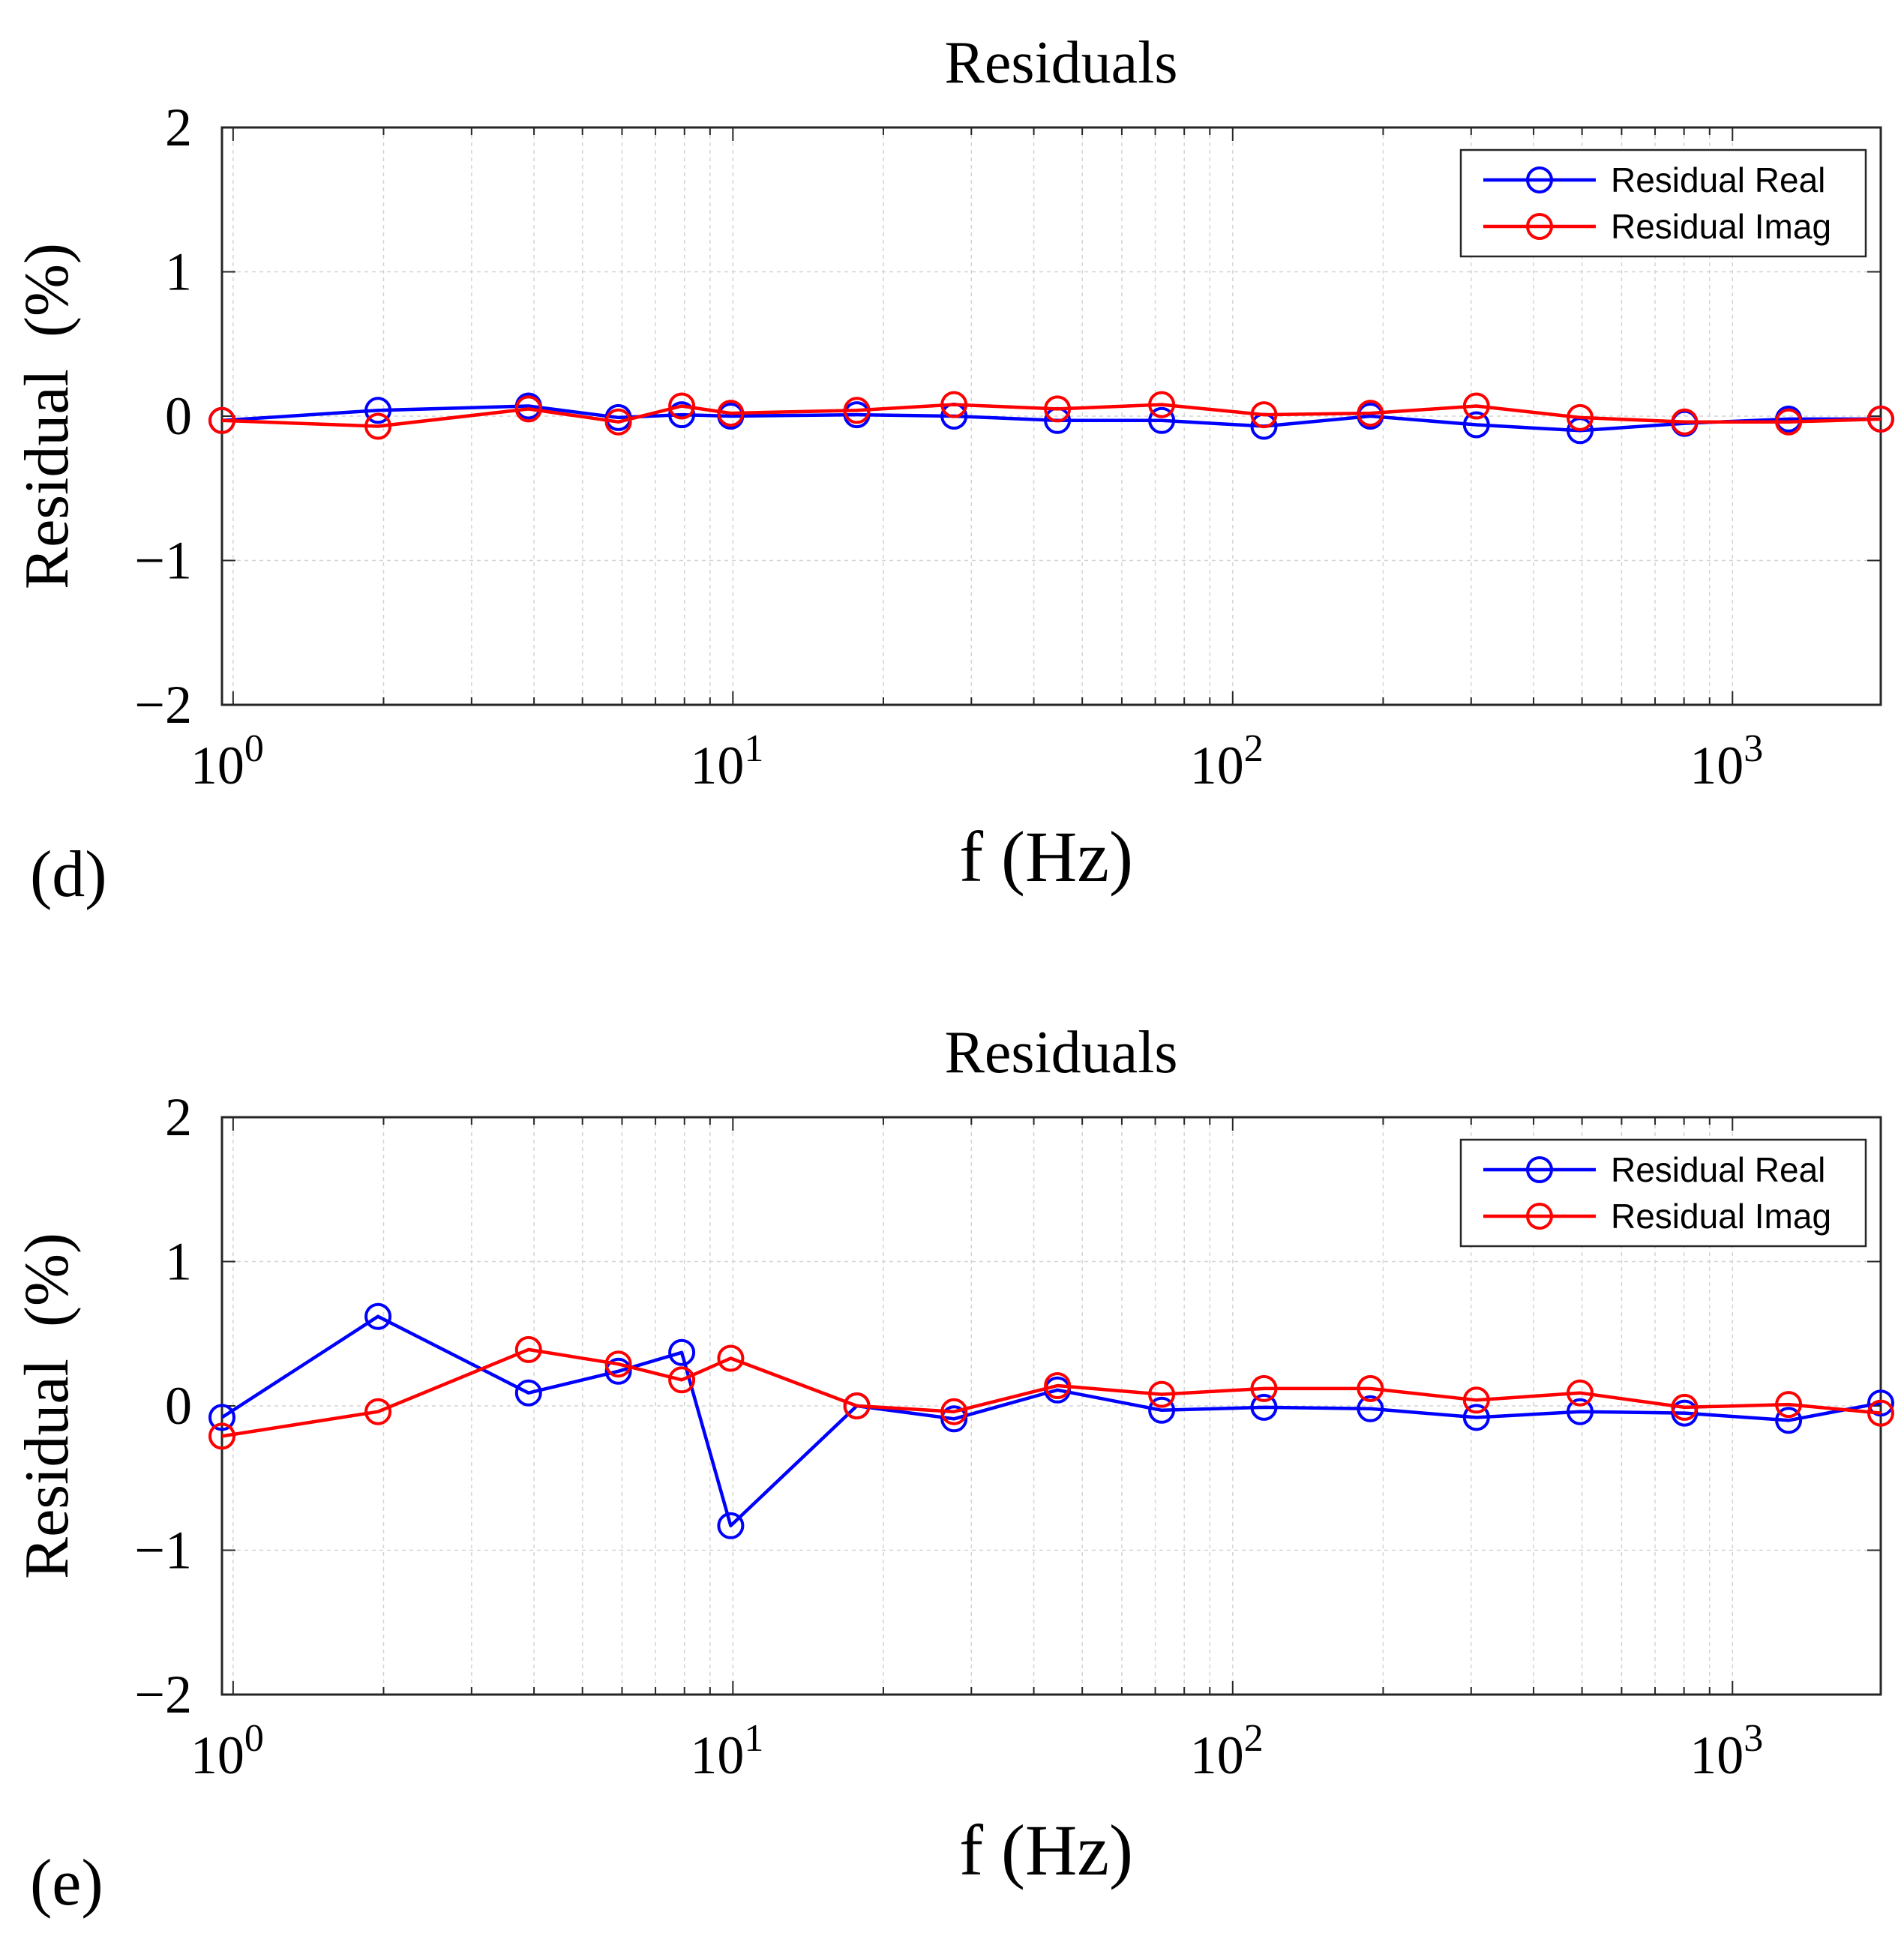  I want to click on y-tick-label: −2, so click(163, 1695).